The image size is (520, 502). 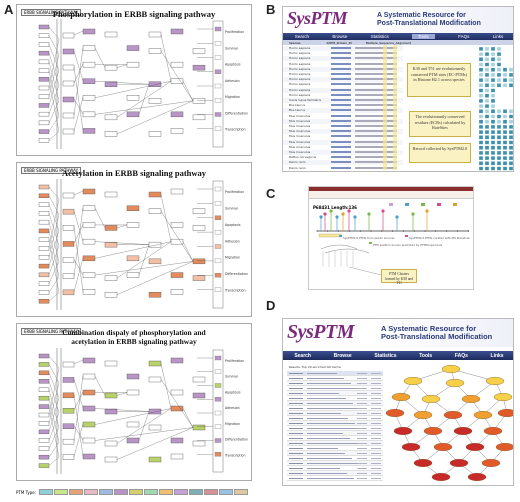 What do you see at coordinates (461, 355) in the screenshot?
I see `nav-item-d-faqs: FAQs` at bounding box center [461, 355].